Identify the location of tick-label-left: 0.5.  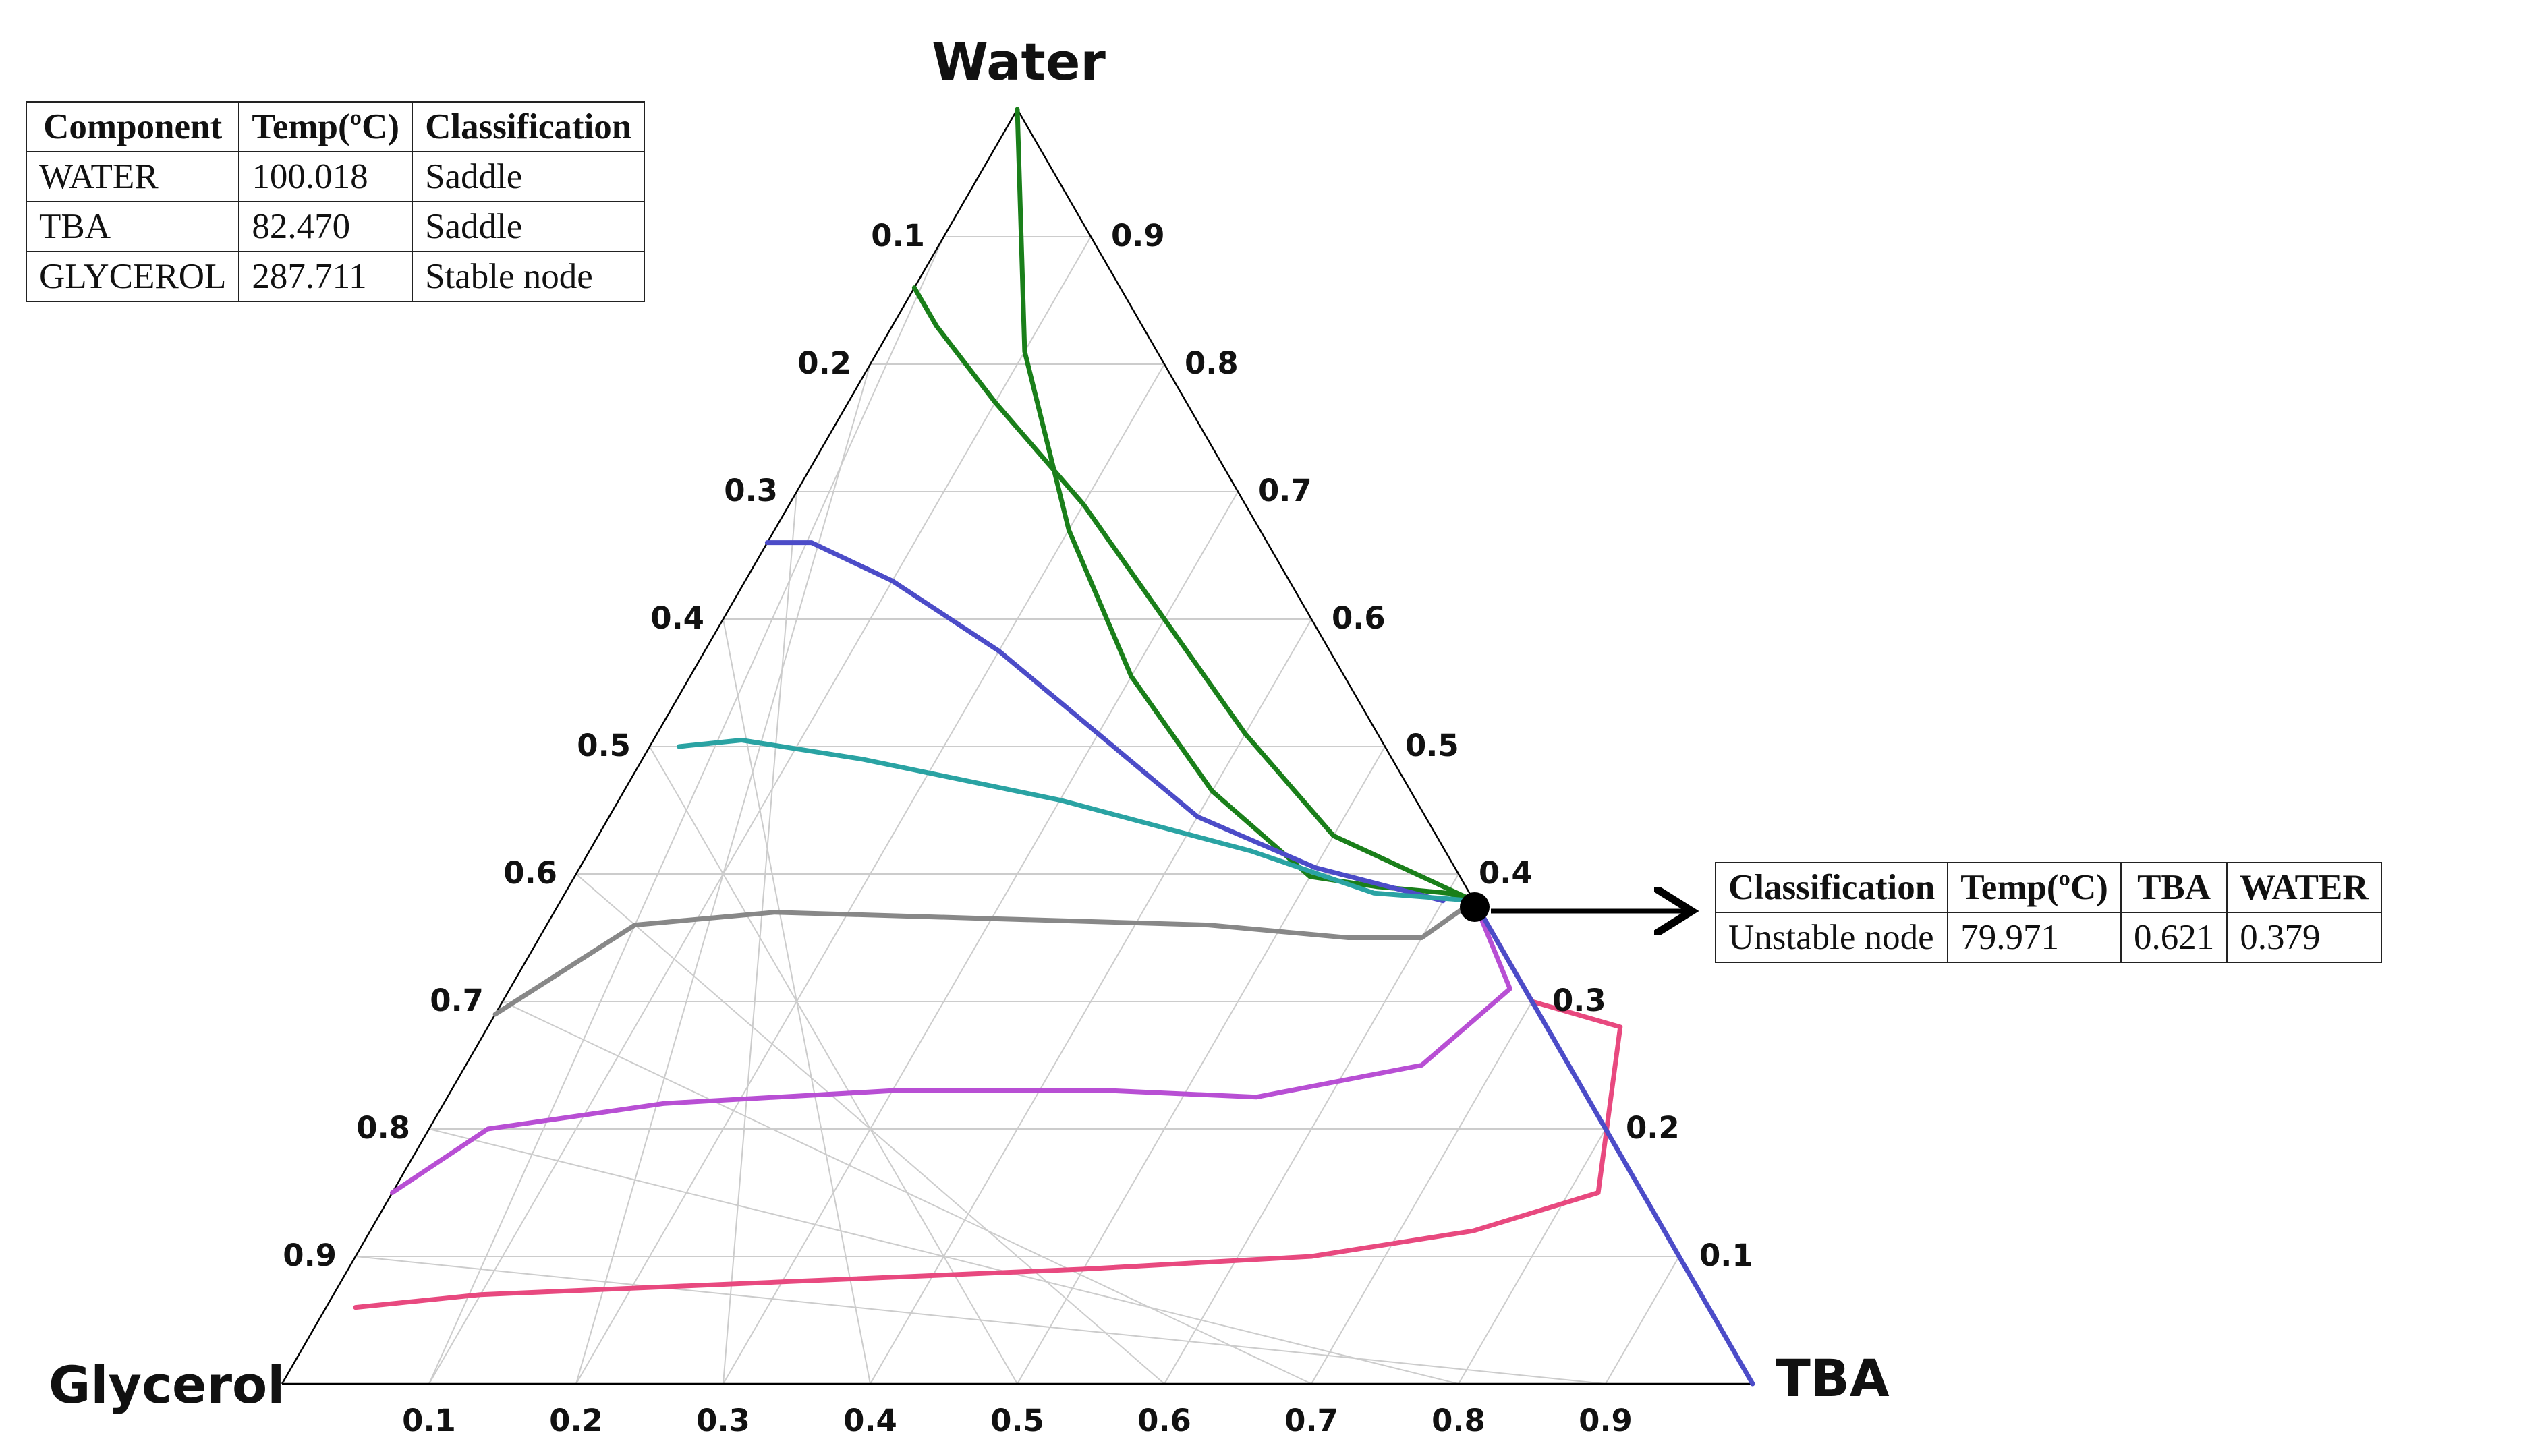
(604, 745).